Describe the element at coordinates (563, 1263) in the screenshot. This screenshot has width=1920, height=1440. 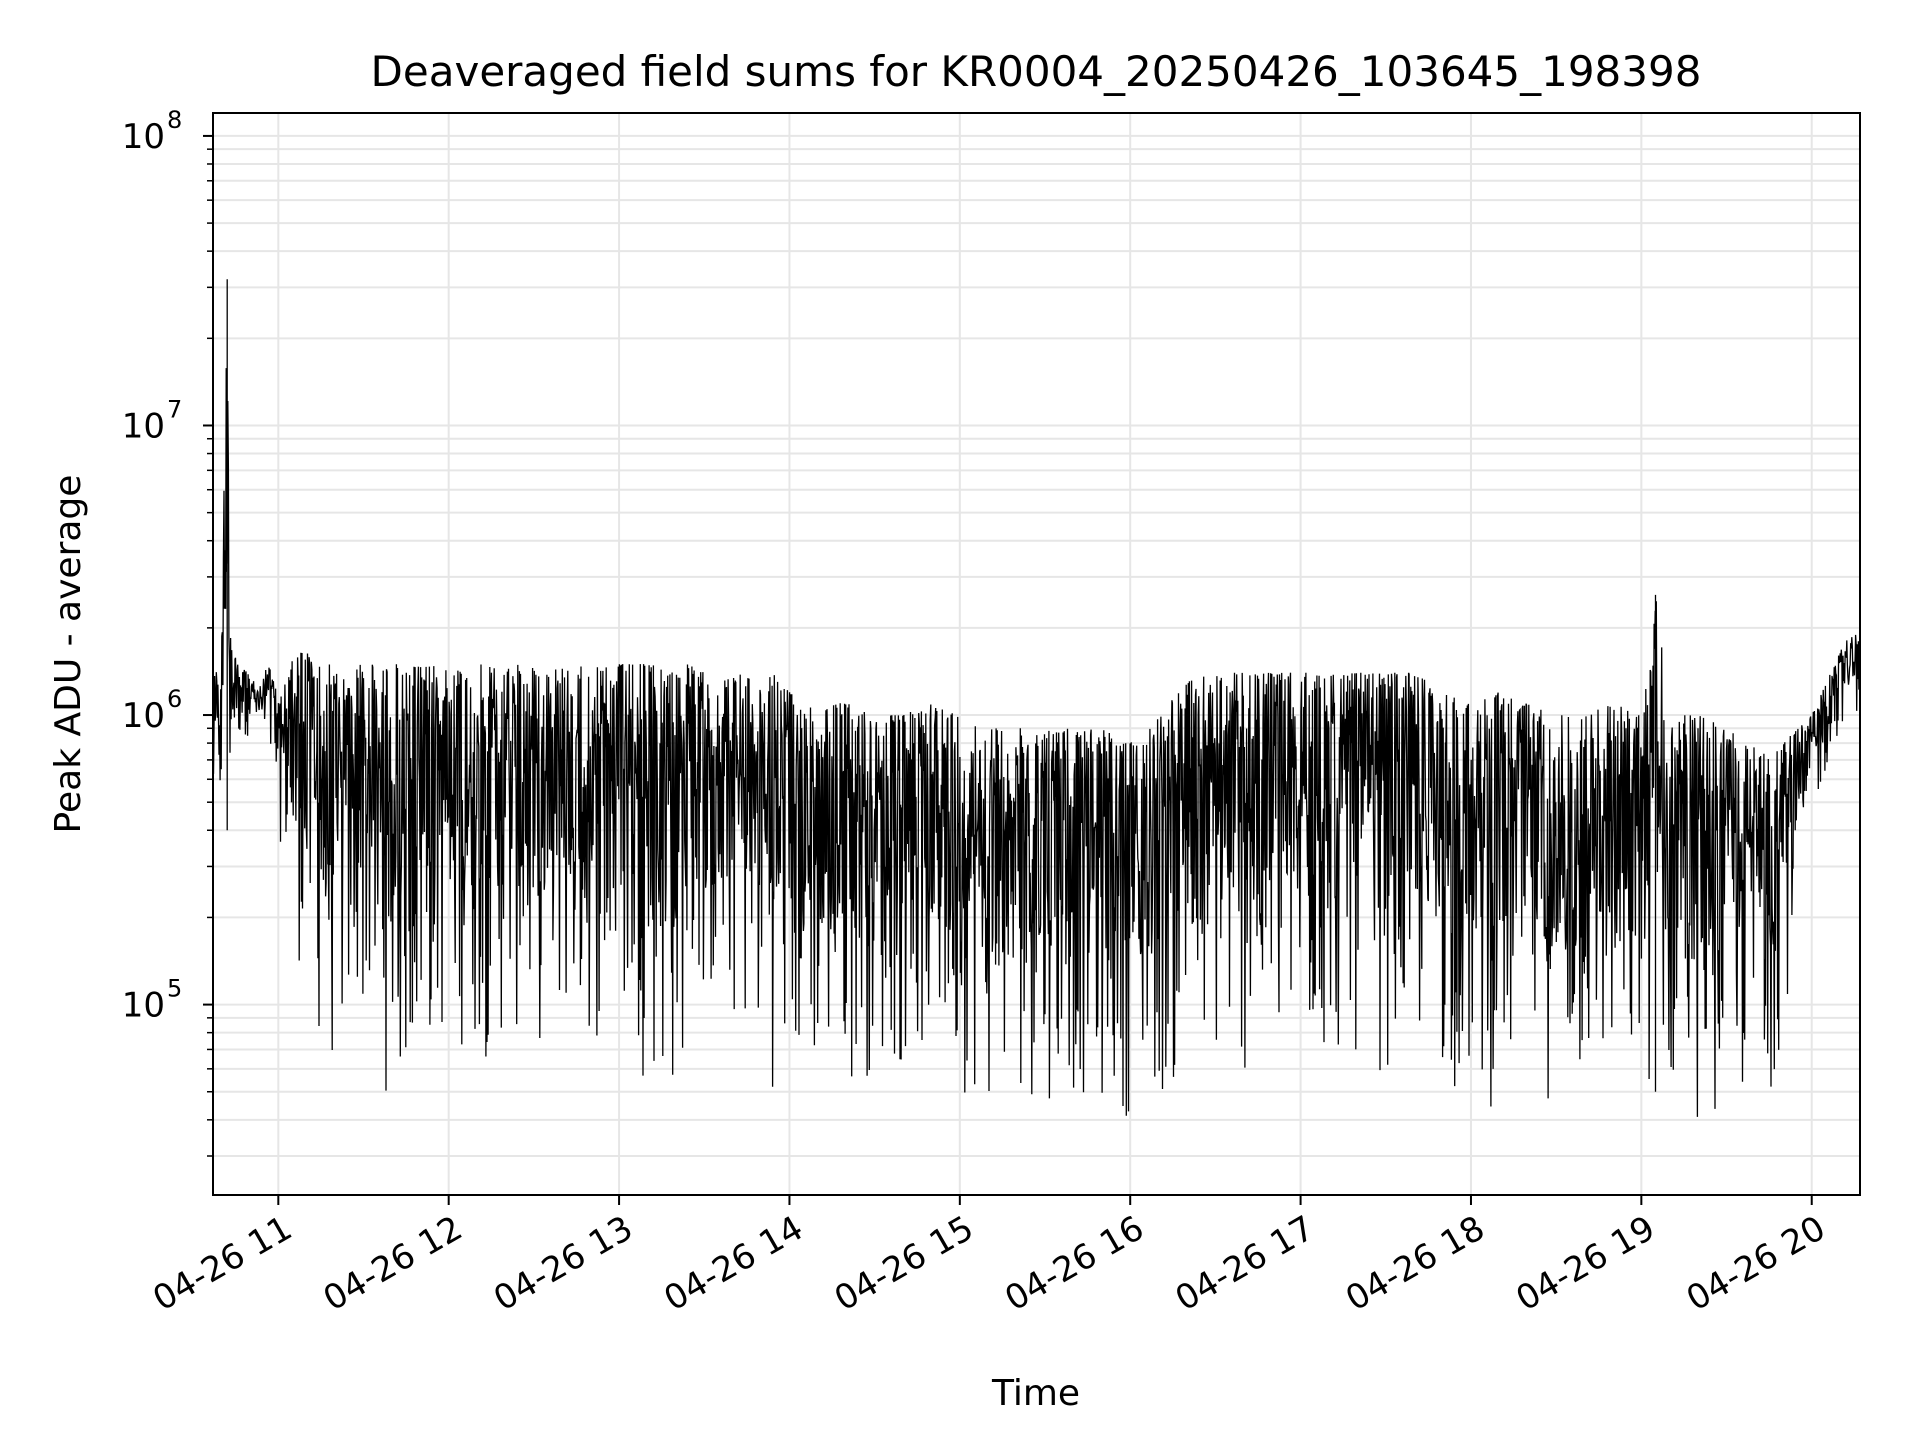
I see `x-tick-label: 04-26 13` at that location.